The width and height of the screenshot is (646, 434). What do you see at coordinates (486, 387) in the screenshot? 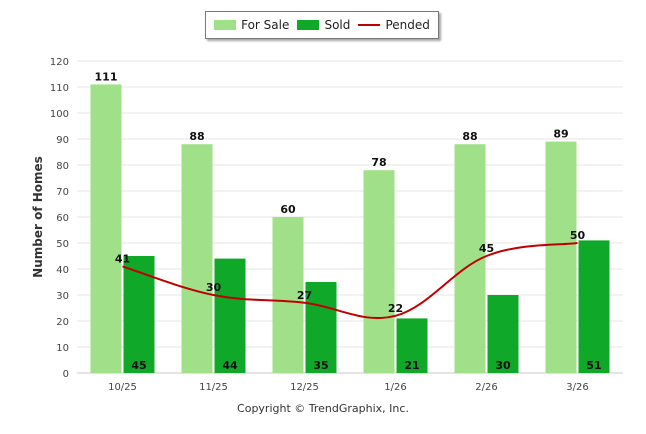
I see `x-tick-label: 2/26` at bounding box center [486, 387].